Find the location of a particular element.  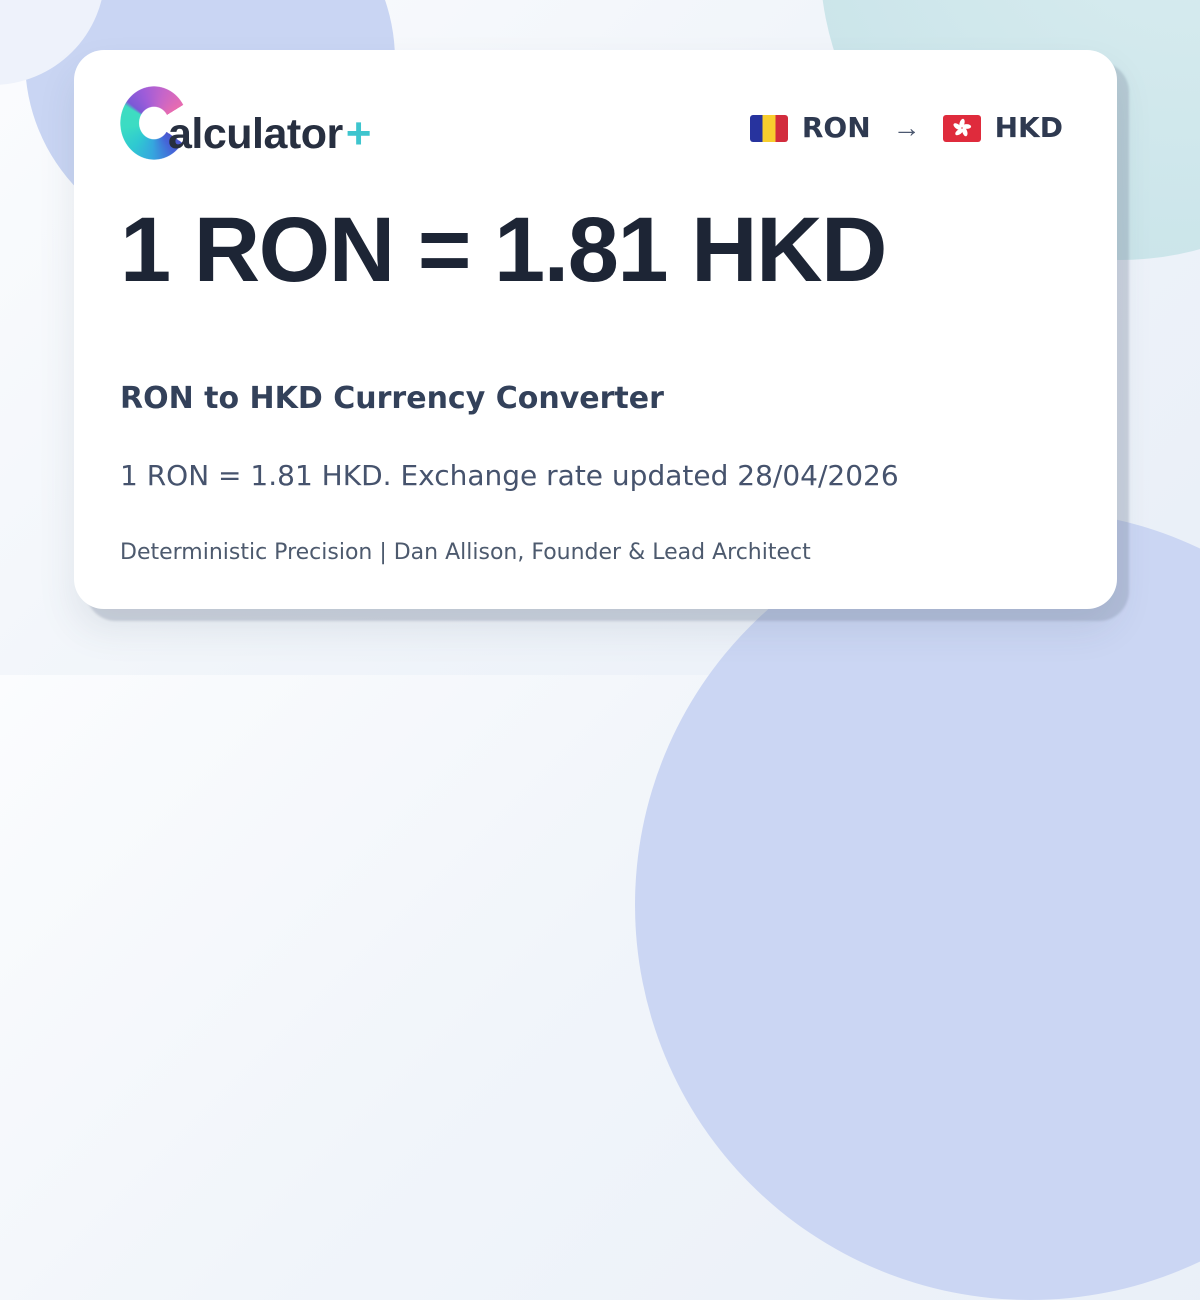

calculator-plus-logo: alculator + is located at coordinates (245, 123).